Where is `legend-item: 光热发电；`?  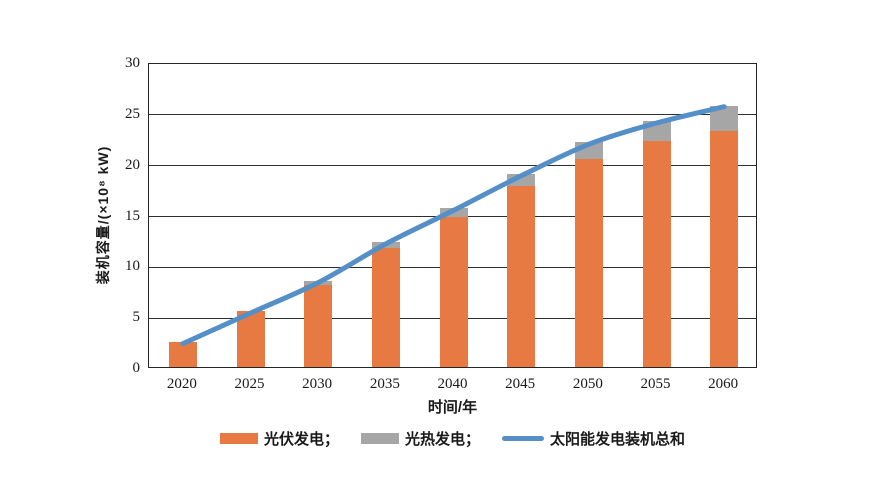 legend-item: 光热发电； is located at coordinates (420, 438).